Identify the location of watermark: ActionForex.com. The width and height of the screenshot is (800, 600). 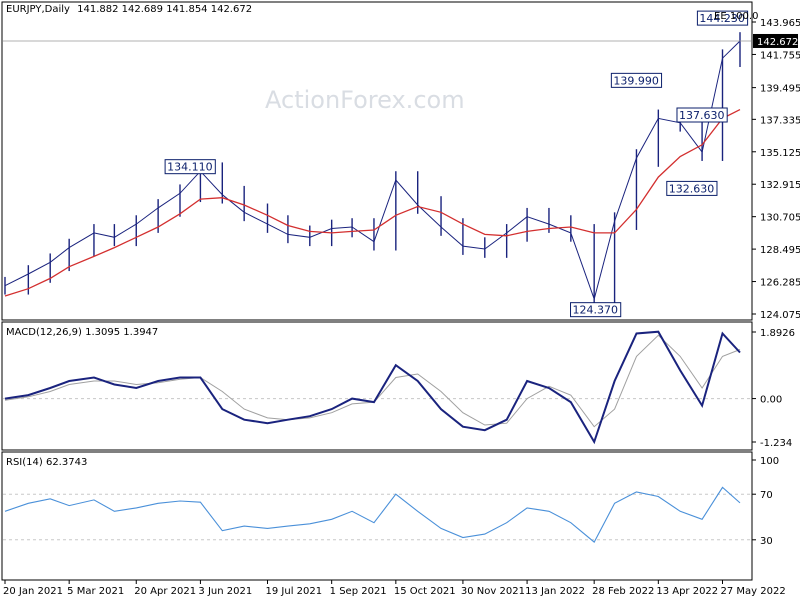
(365, 100).